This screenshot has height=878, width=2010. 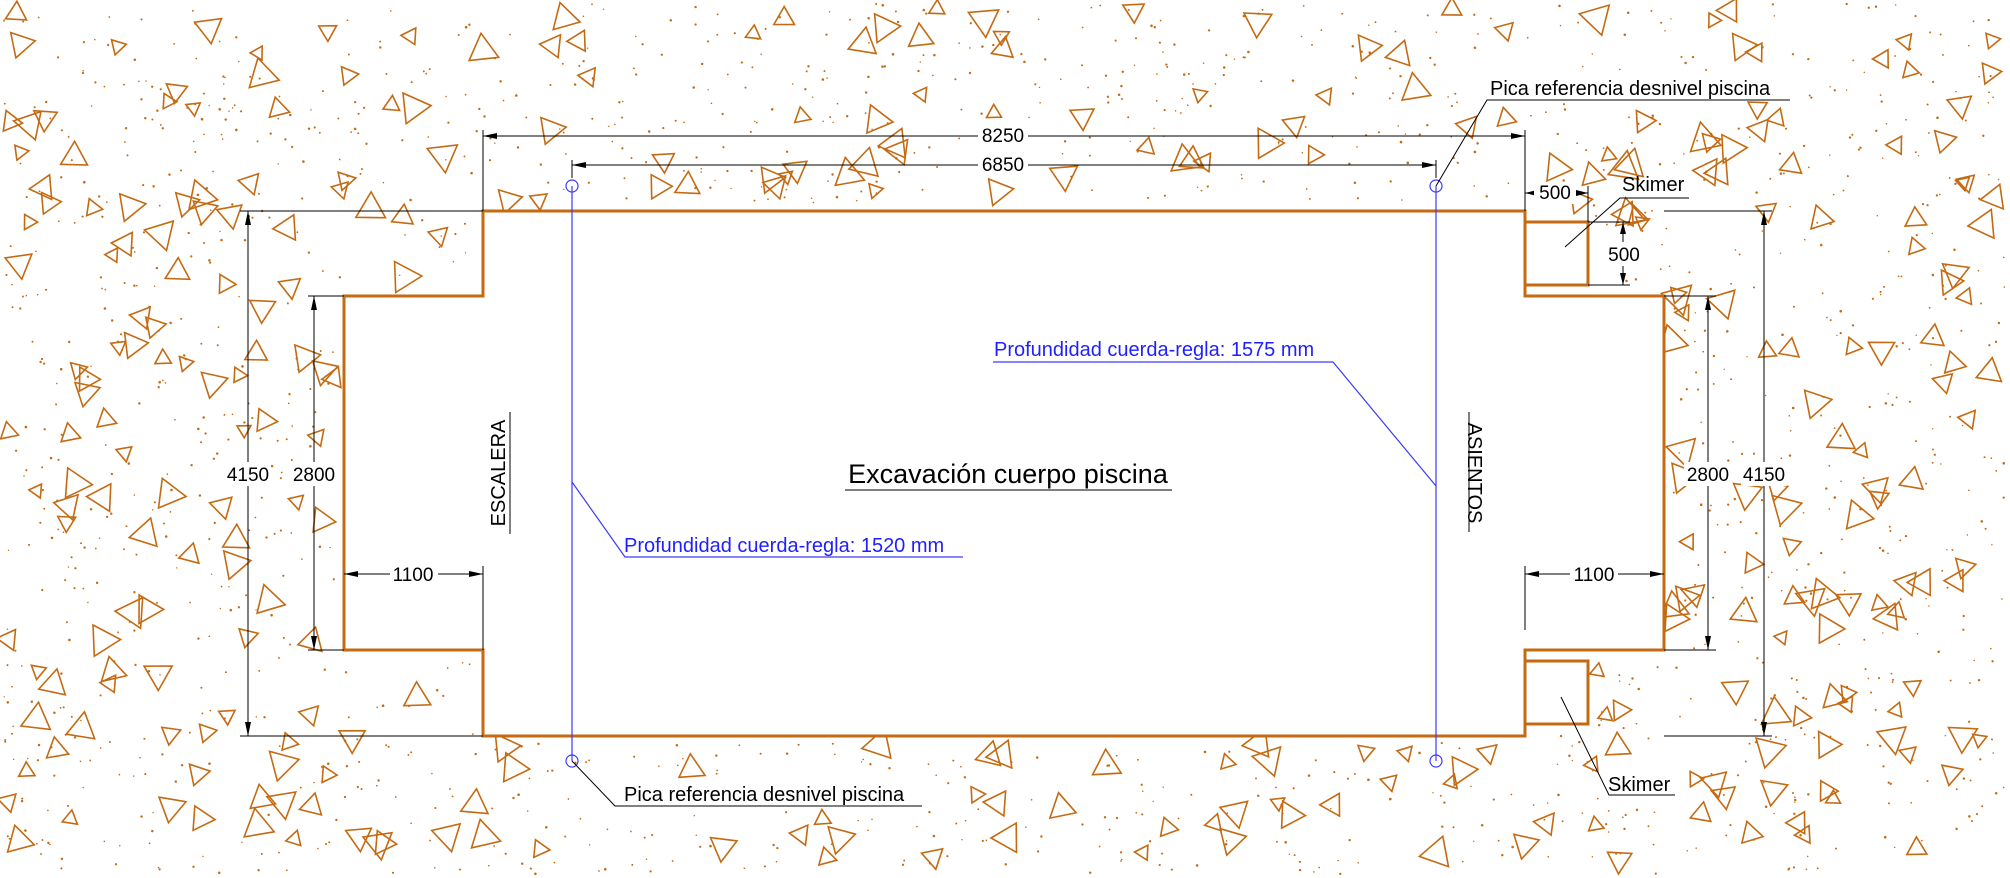 What do you see at coordinates (1474, 473) in the screenshot?
I see `seats-label: ASIENTOS` at bounding box center [1474, 473].